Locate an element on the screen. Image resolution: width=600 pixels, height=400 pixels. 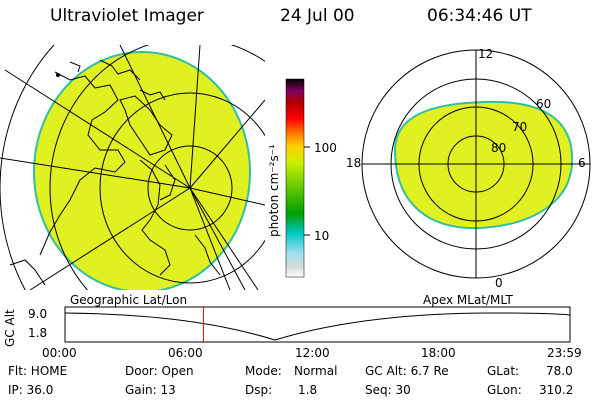
timeline-xtick-1800: 18:00 is located at coordinates (438, 353).